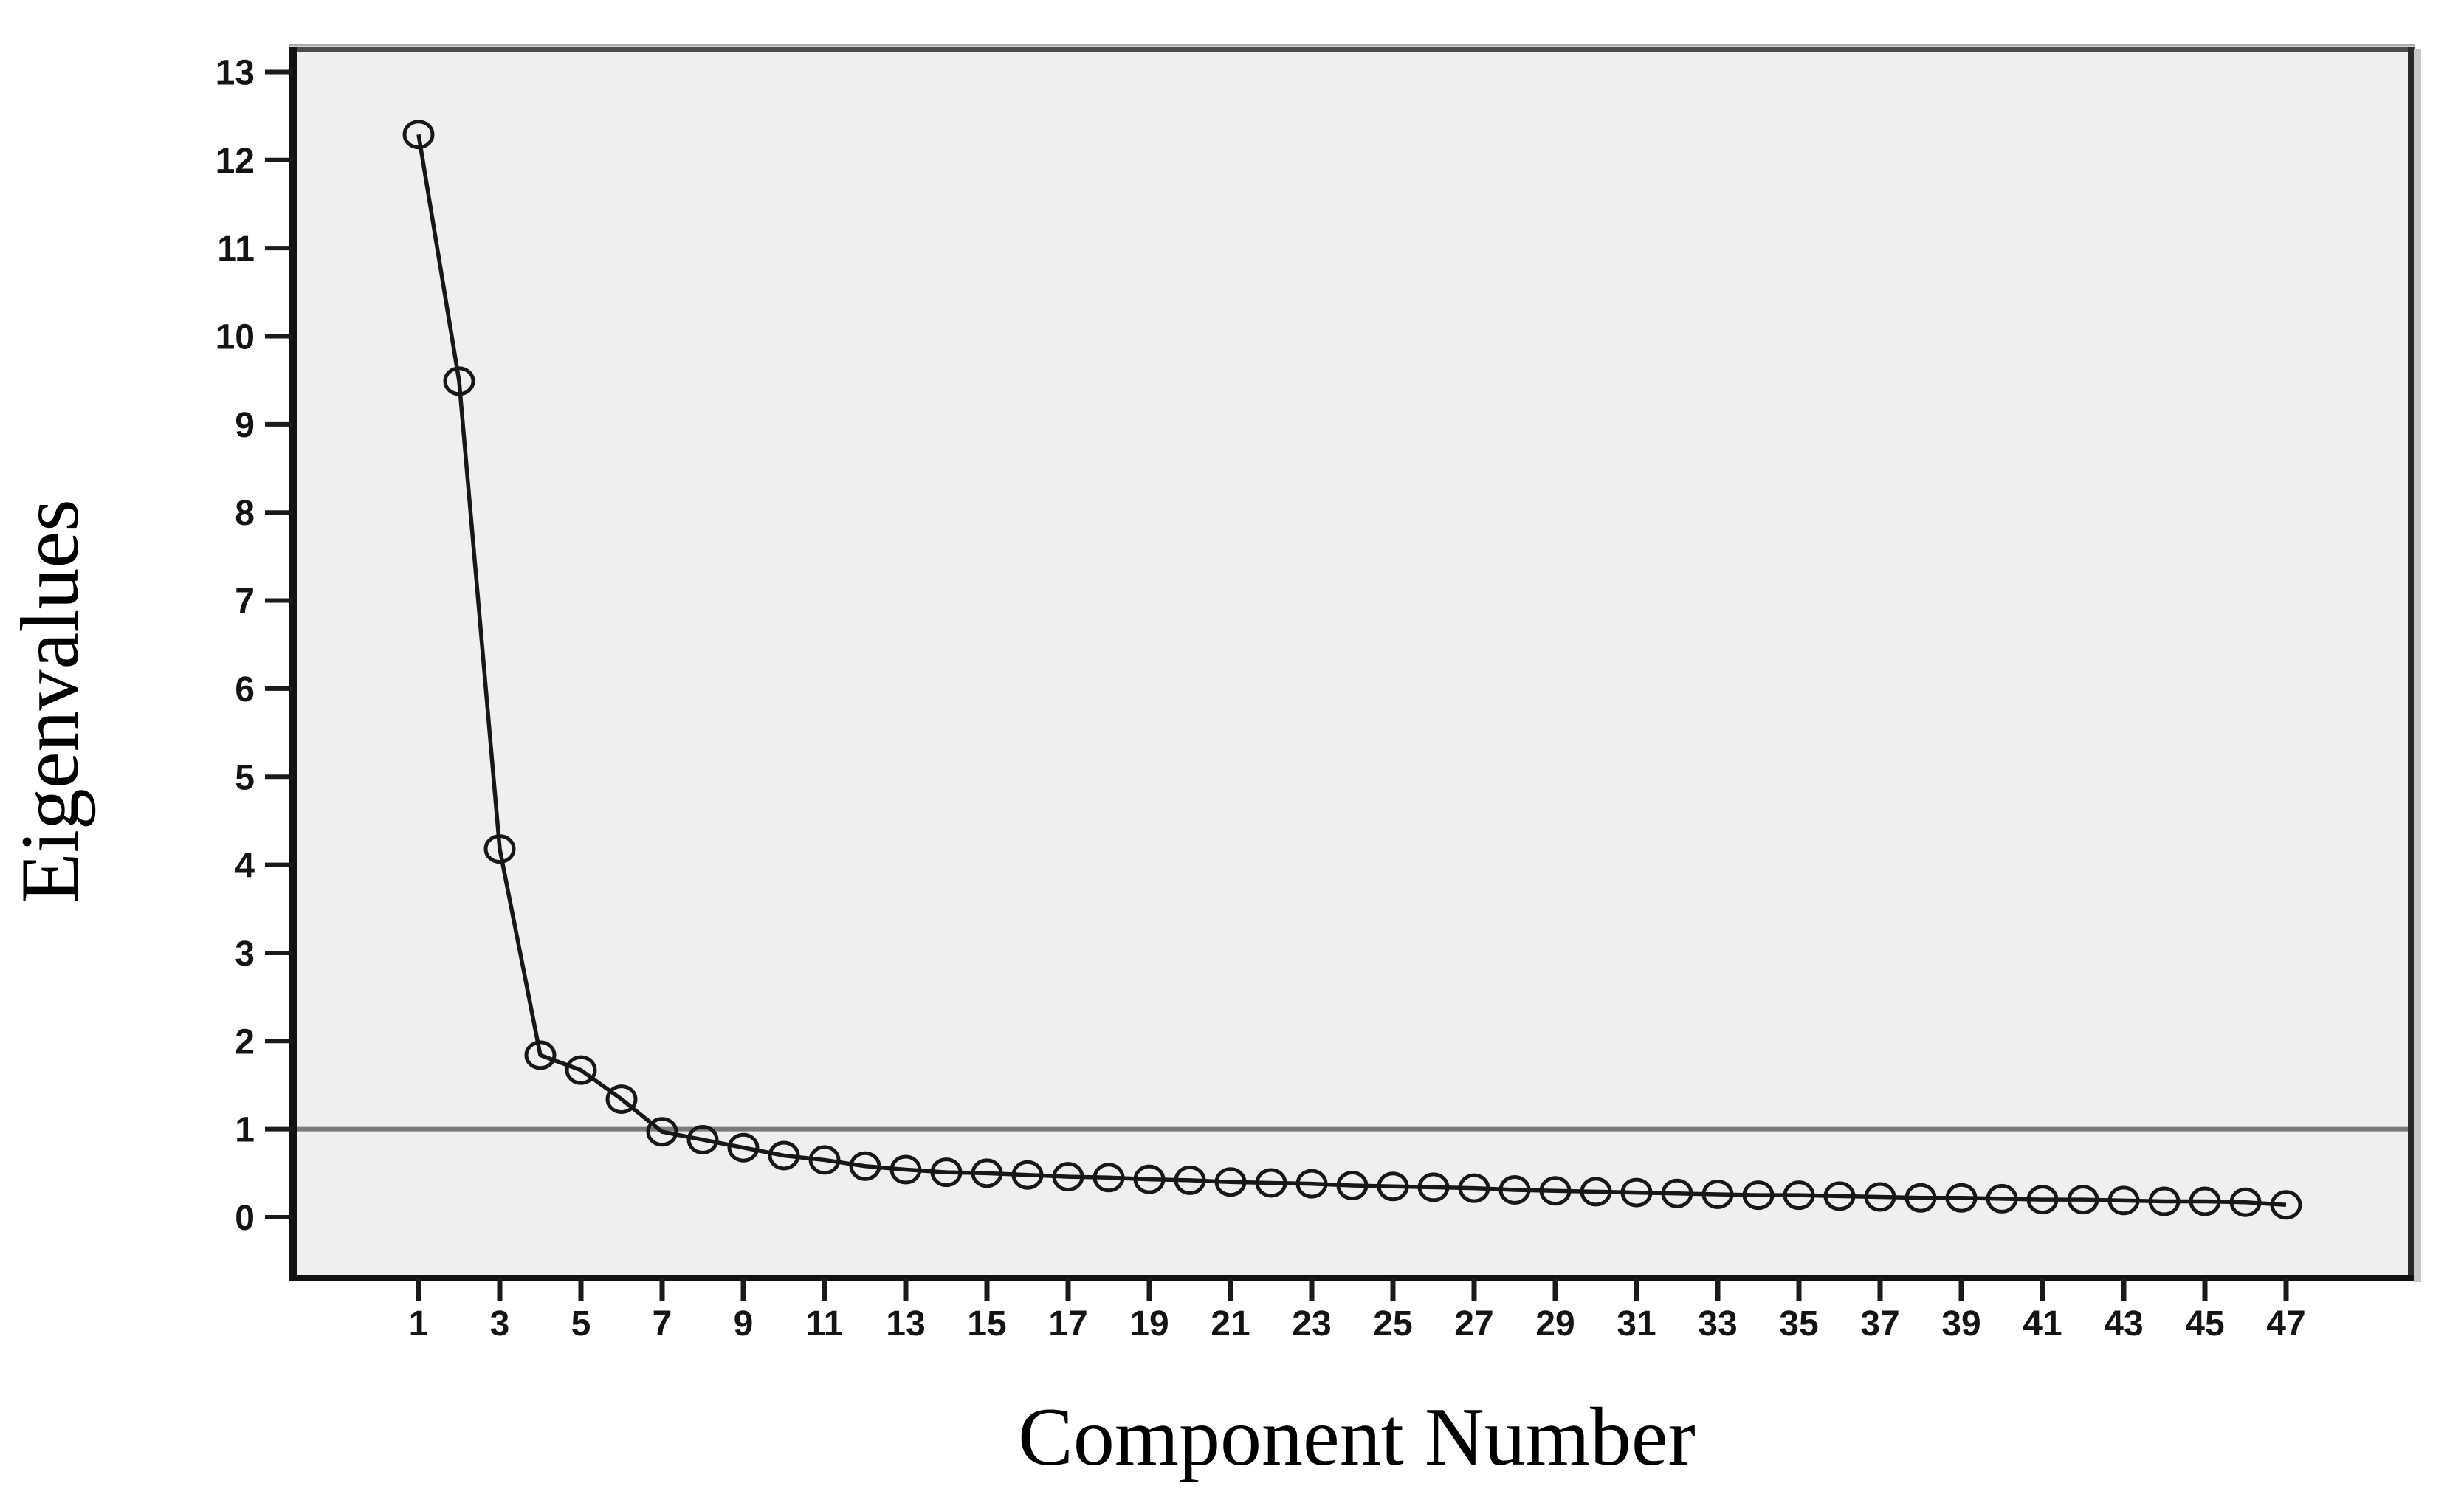  Describe the element at coordinates (2123, 1323) in the screenshot. I see `x-tick-label: 43` at that location.